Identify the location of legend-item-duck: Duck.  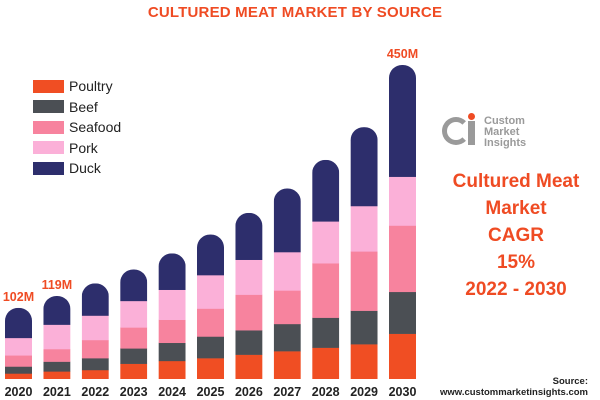
(77, 168).